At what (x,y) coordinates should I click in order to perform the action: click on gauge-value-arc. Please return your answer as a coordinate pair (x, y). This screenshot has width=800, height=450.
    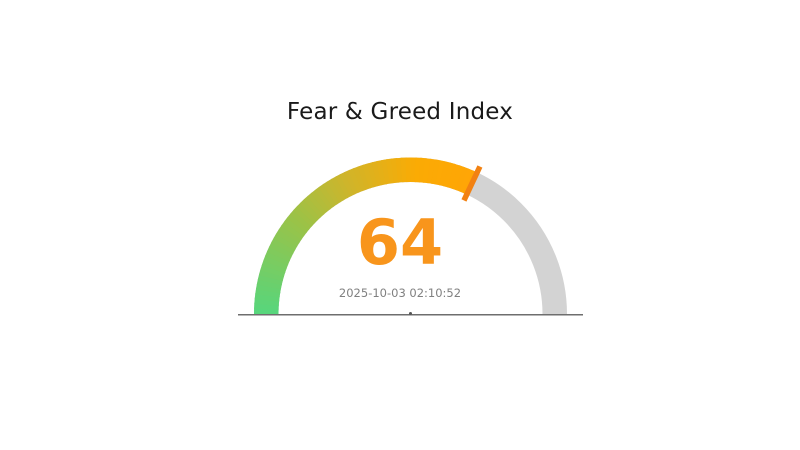
    Looking at the image, I should click on (366, 236).